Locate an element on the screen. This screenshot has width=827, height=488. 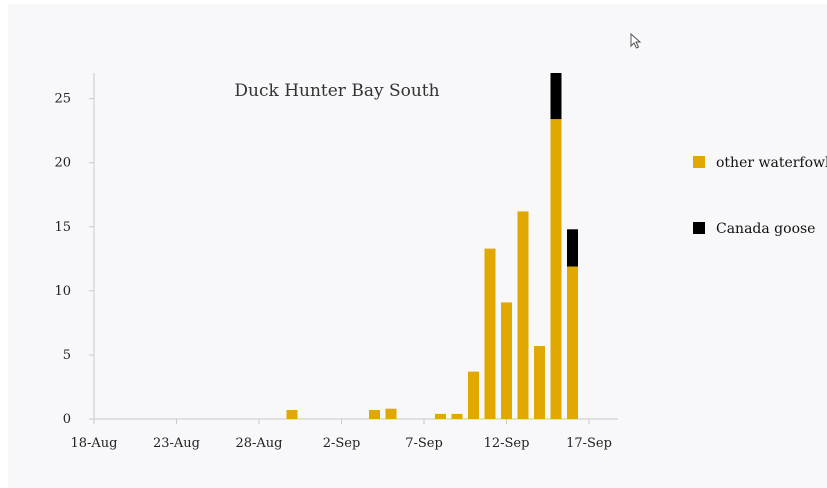
mouse-pointer-shape is located at coordinates (636, 40).